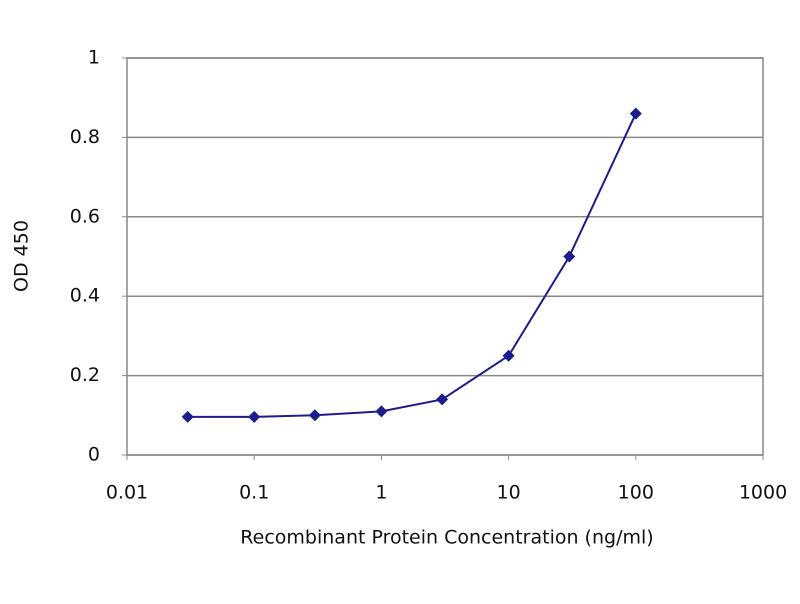 This screenshot has width=800, height=604. I want to click on y-tick-label: 1, so click(94, 58).